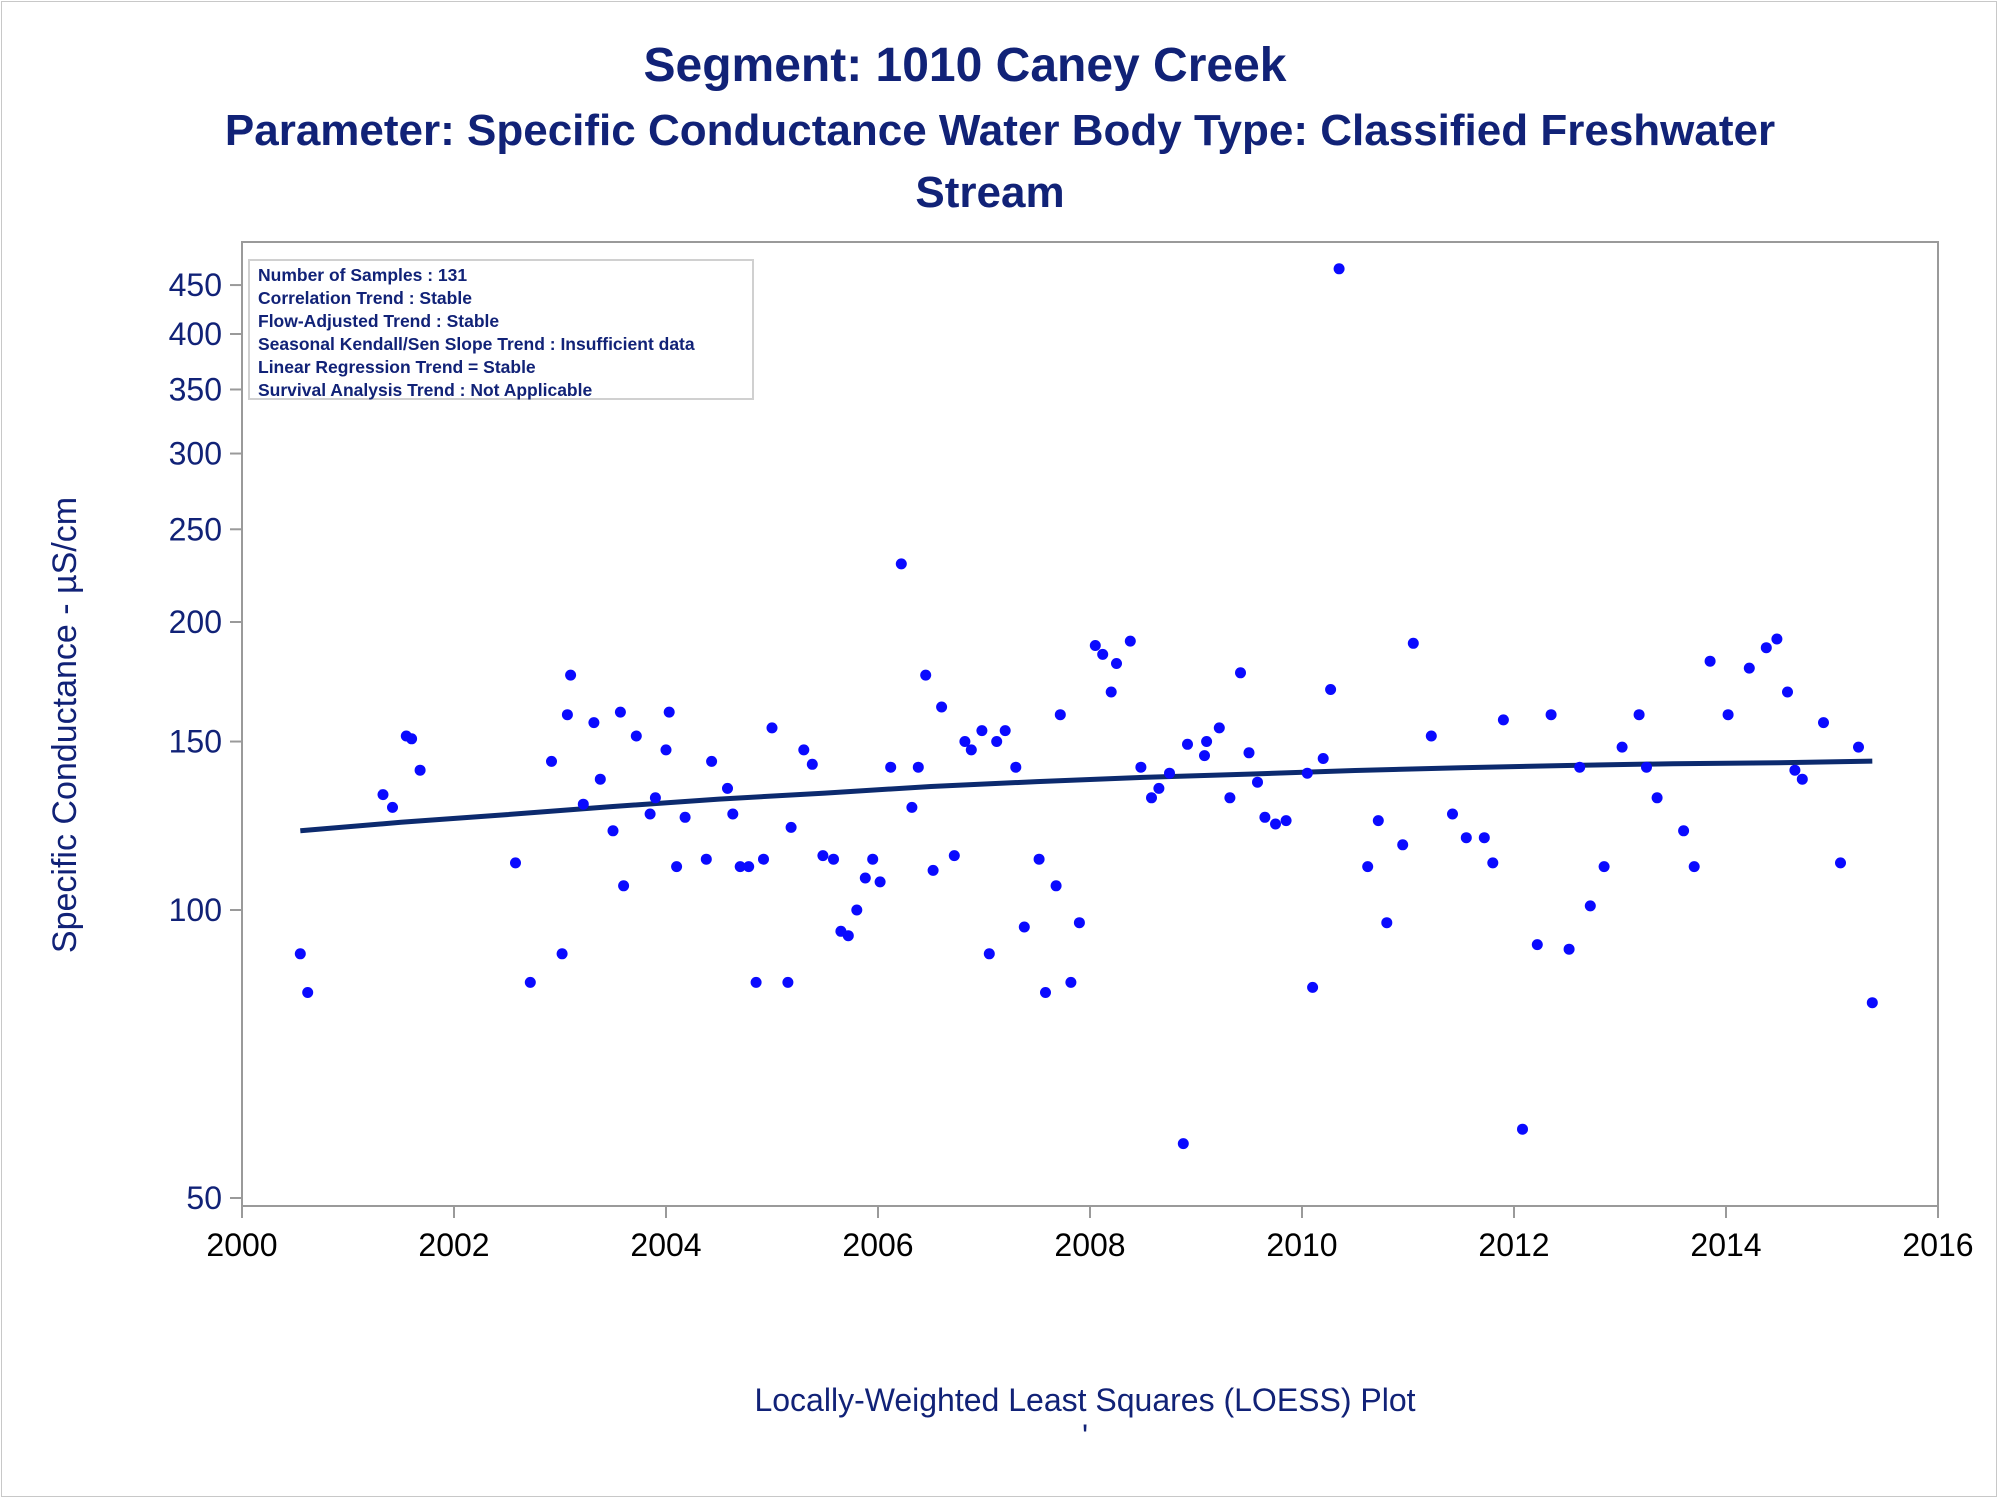  What do you see at coordinates (195, 285) in the screenshot?
I see `y-tick-label: 450` at bounding box center [195, 285].